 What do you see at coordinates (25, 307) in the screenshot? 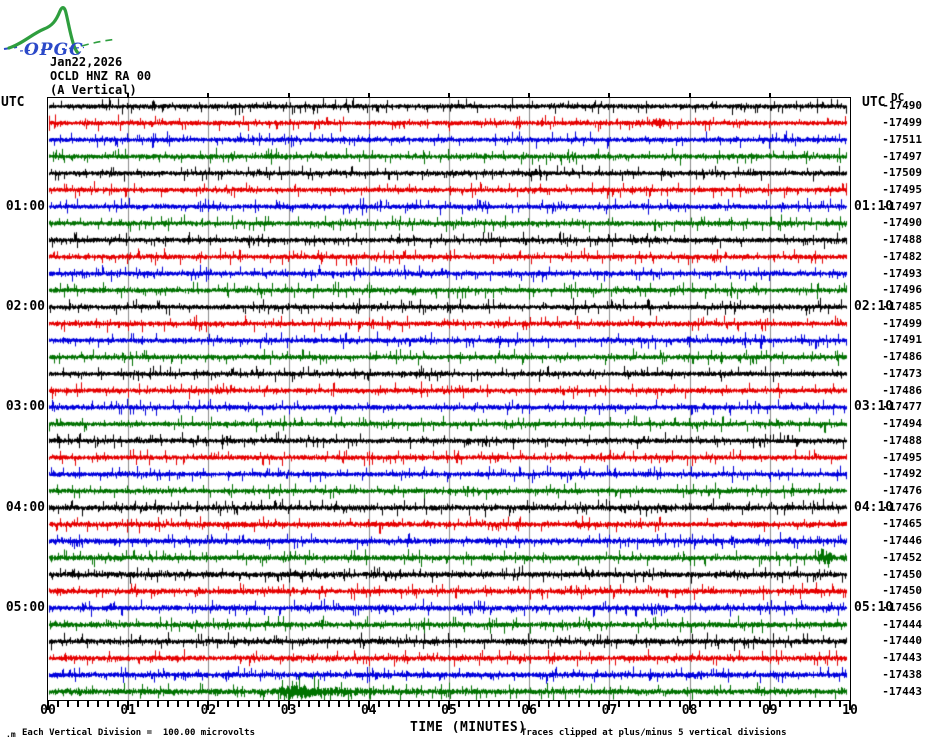
I see `left-time-label: 02:00` at bounding box center [25, 307].